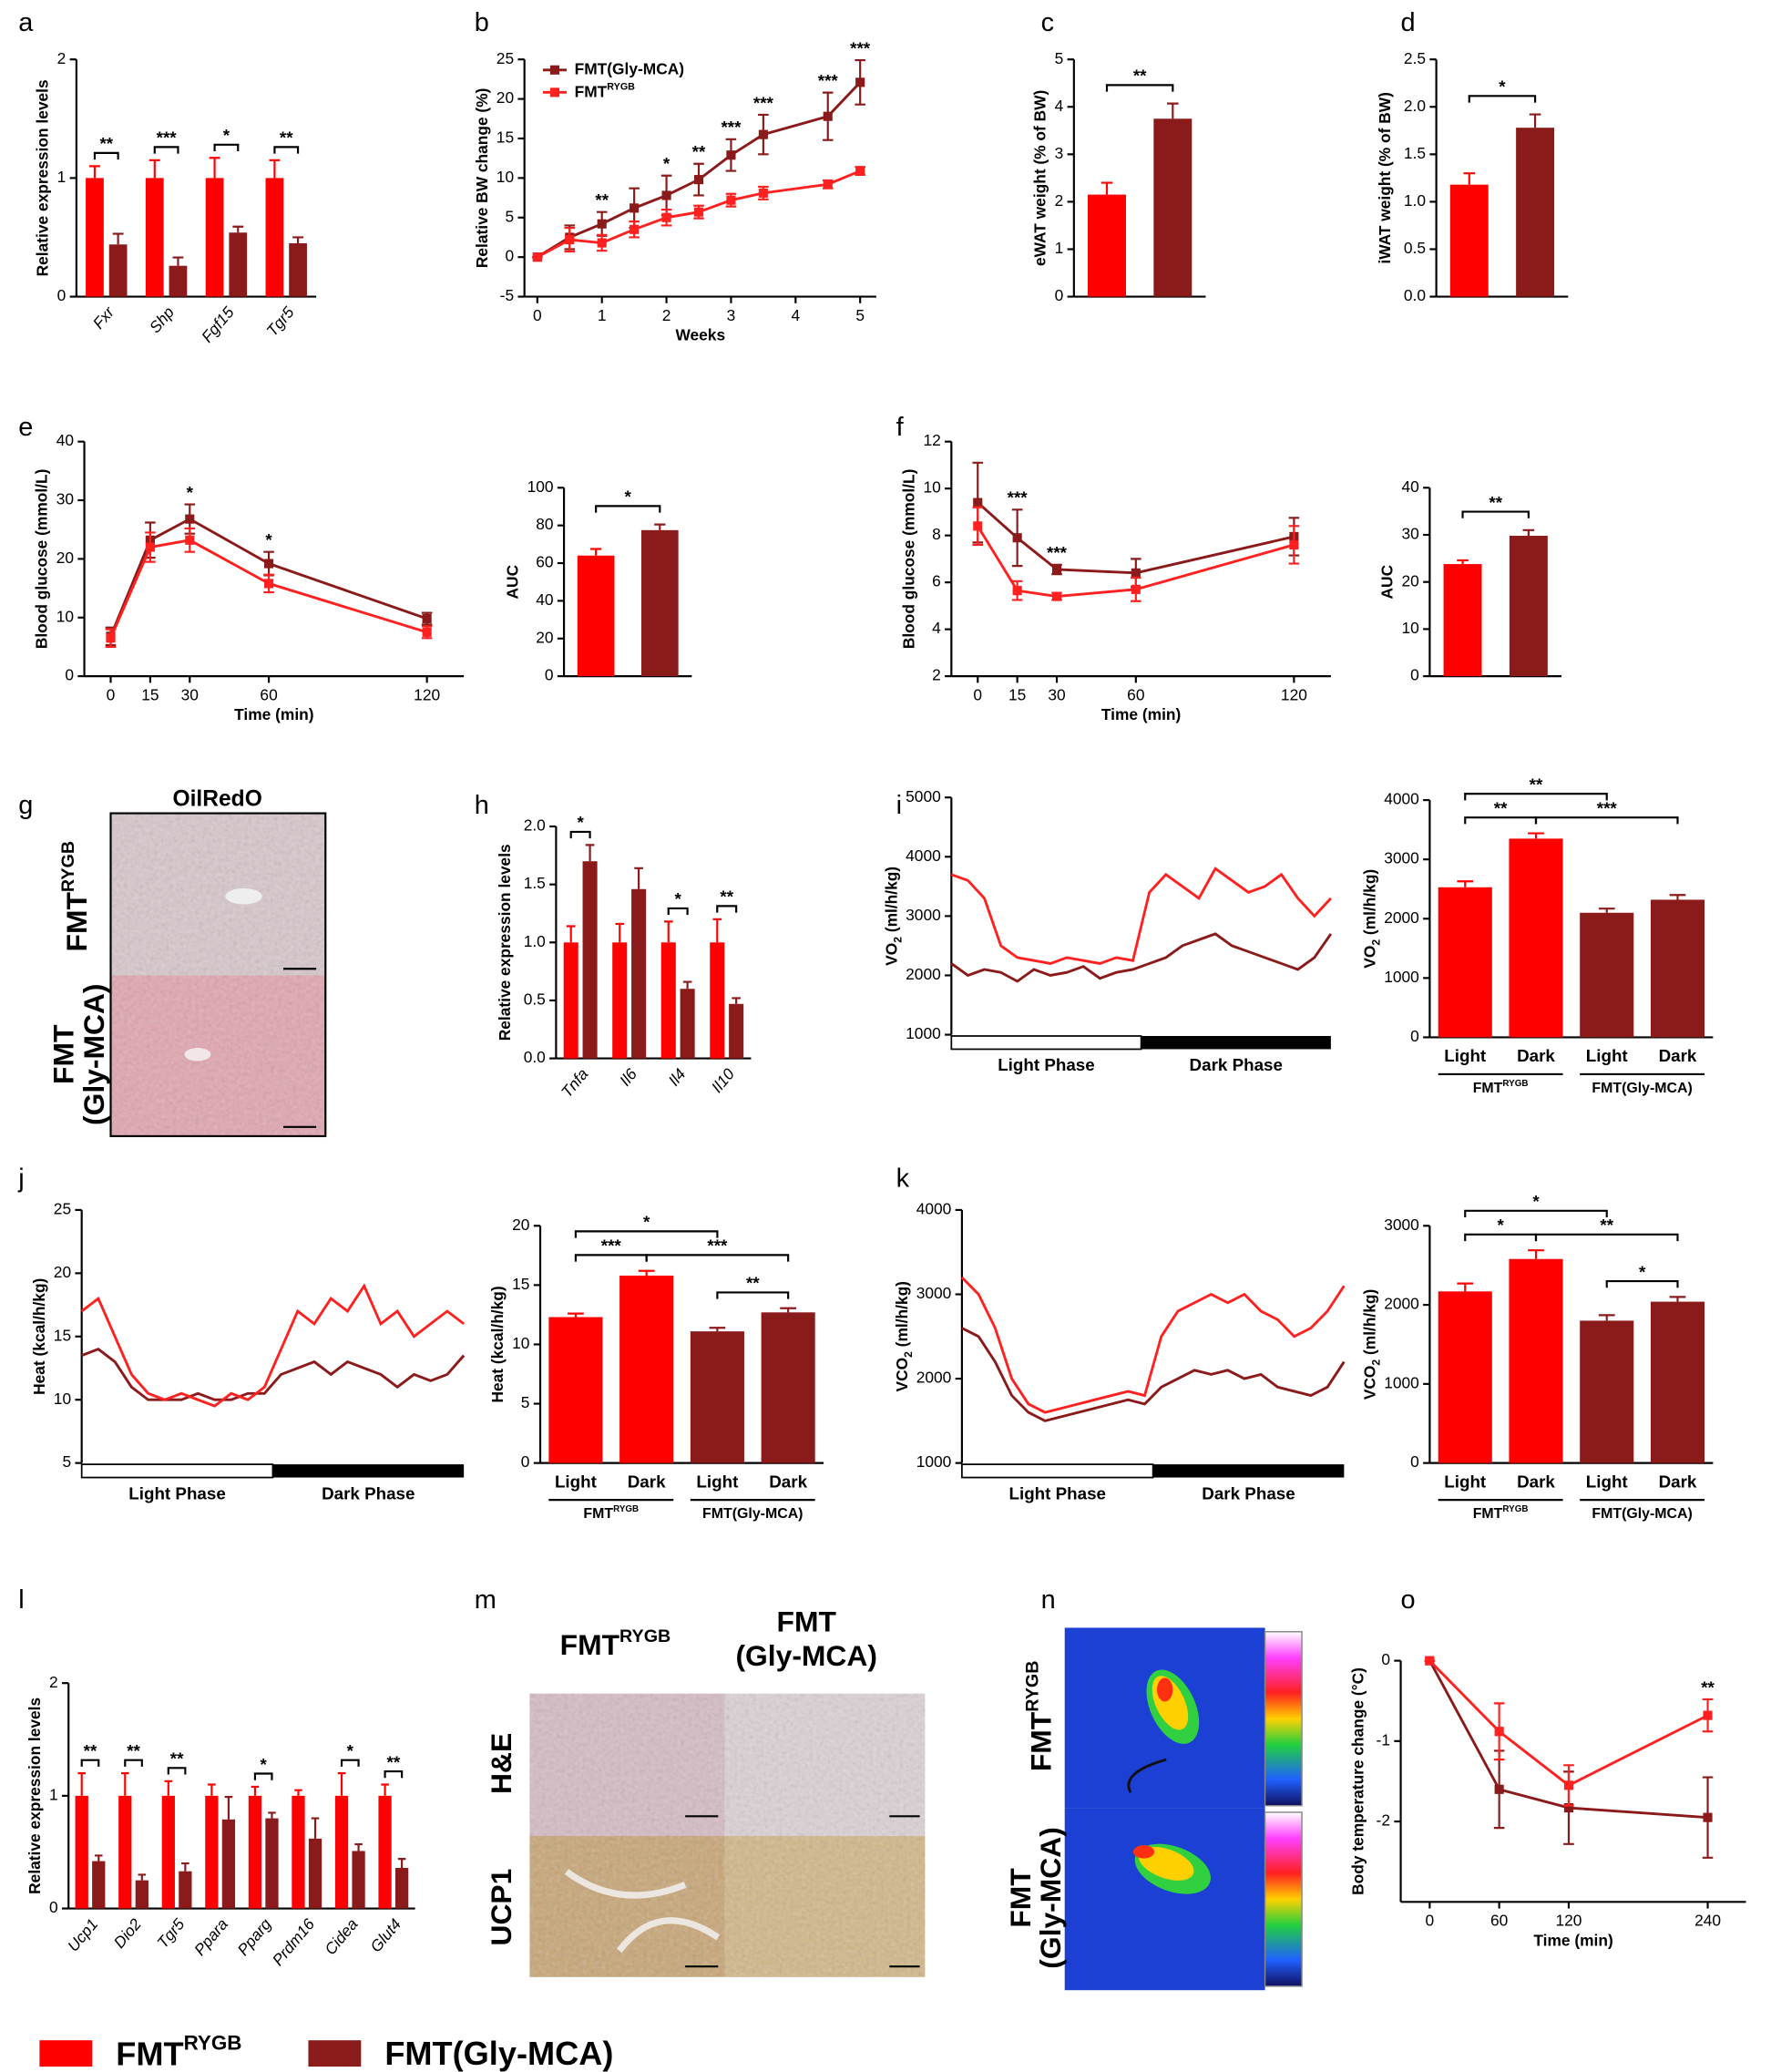  I want to click on row-label: H&E, so click(501, 1763).